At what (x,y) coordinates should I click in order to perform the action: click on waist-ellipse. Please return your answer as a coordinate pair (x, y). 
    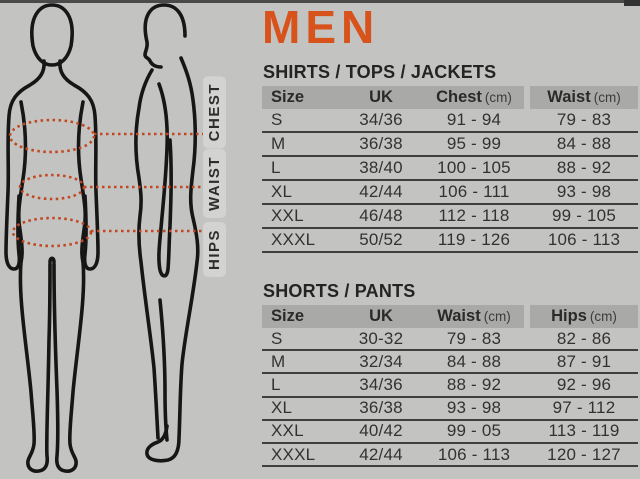
    Looking at the image, I should click on (52, 187).